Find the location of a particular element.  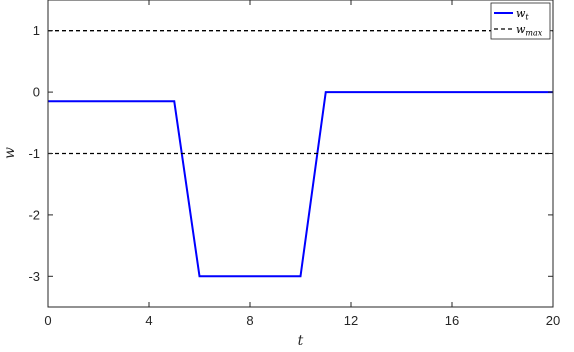

y-tick-label: 0 is located at coordinates (36, 92).